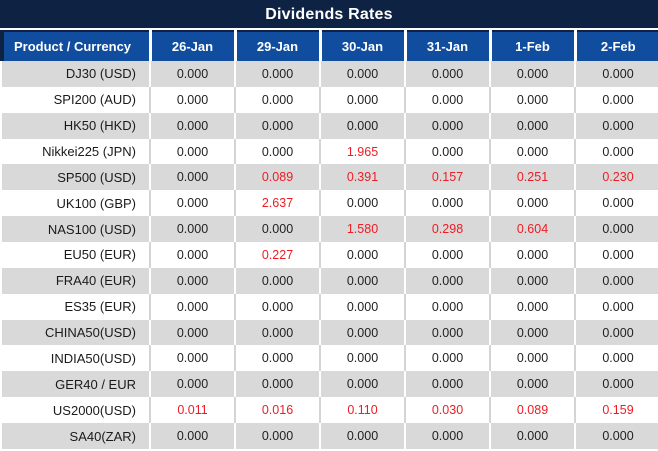 The width and height of the screenshot is (658, 451). What do you see at coordinates (616, 410) in the screenshot?
I see `value-cell: 0.159` at bounding box center [616, 410].